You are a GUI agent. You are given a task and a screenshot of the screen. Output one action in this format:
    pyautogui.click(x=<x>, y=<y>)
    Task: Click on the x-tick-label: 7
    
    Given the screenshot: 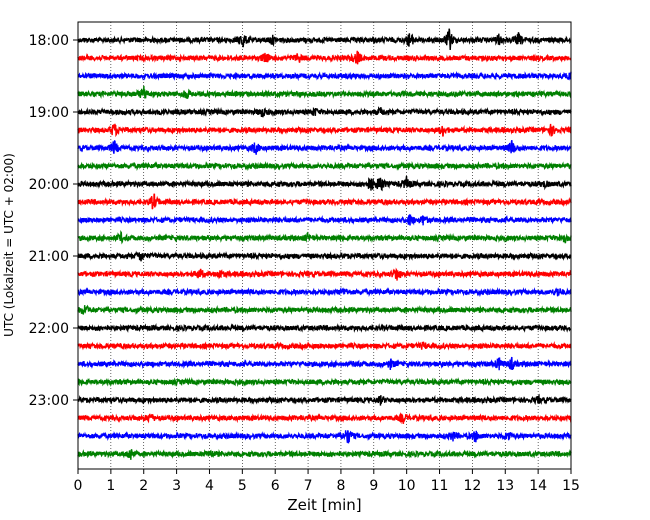 What is the action you would take?
    pyautogui.click(x=308, y=486)
    